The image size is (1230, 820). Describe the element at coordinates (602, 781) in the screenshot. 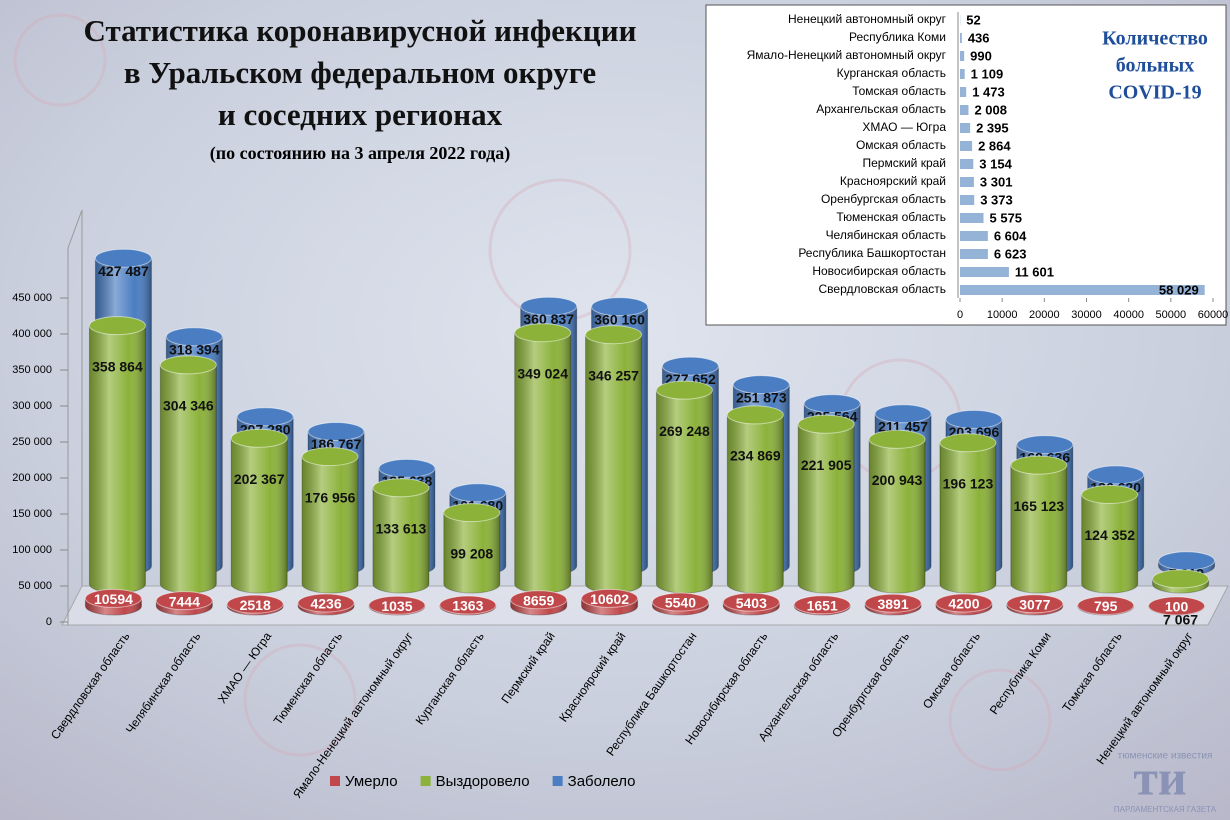

I see `legend-label: Заболело` at that location.